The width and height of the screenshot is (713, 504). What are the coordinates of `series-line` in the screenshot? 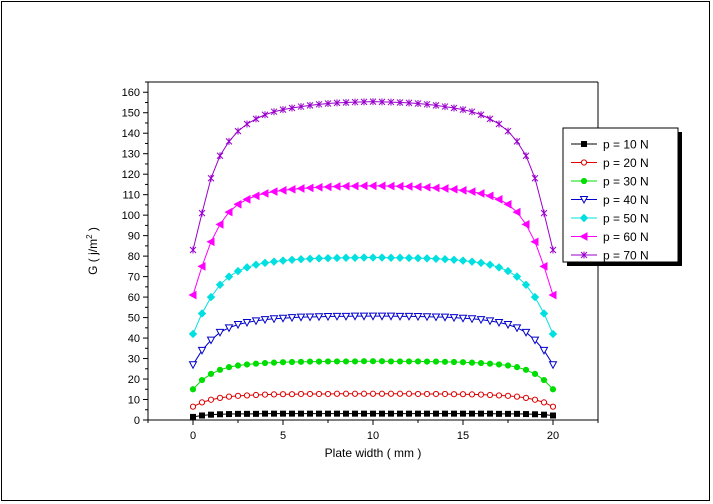 It's located at (373, 240).